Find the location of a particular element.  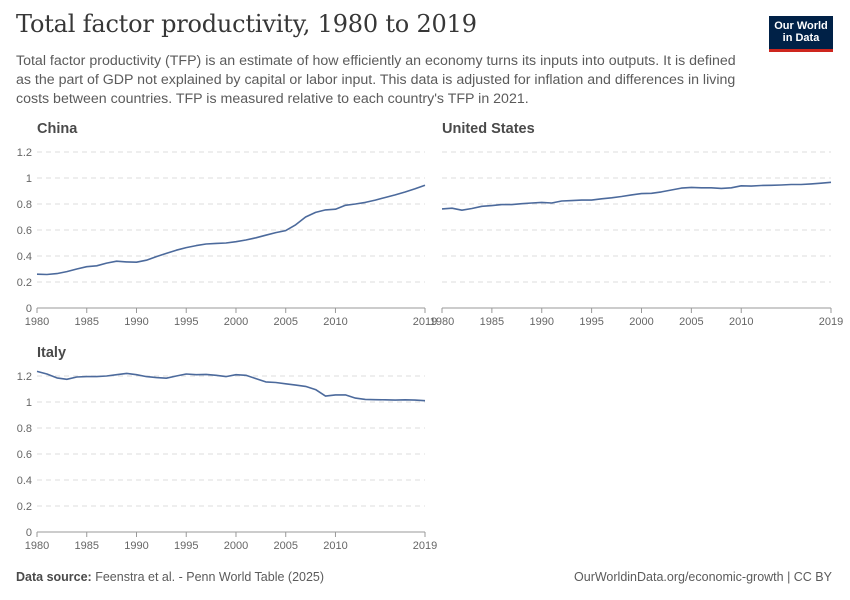

chart-title: Total factor productivity, 1980 to 2019 is located at coordinates (246, 24).